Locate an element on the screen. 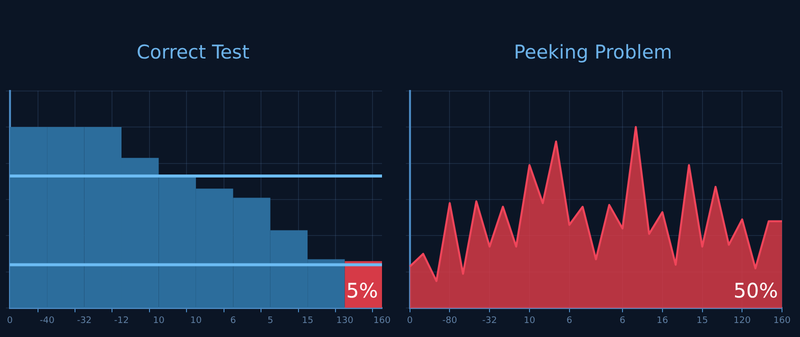 Image resolution: width=800 pixels, height=337 pixels. x-tick-label: -40 is located at coordinates (47, 321).